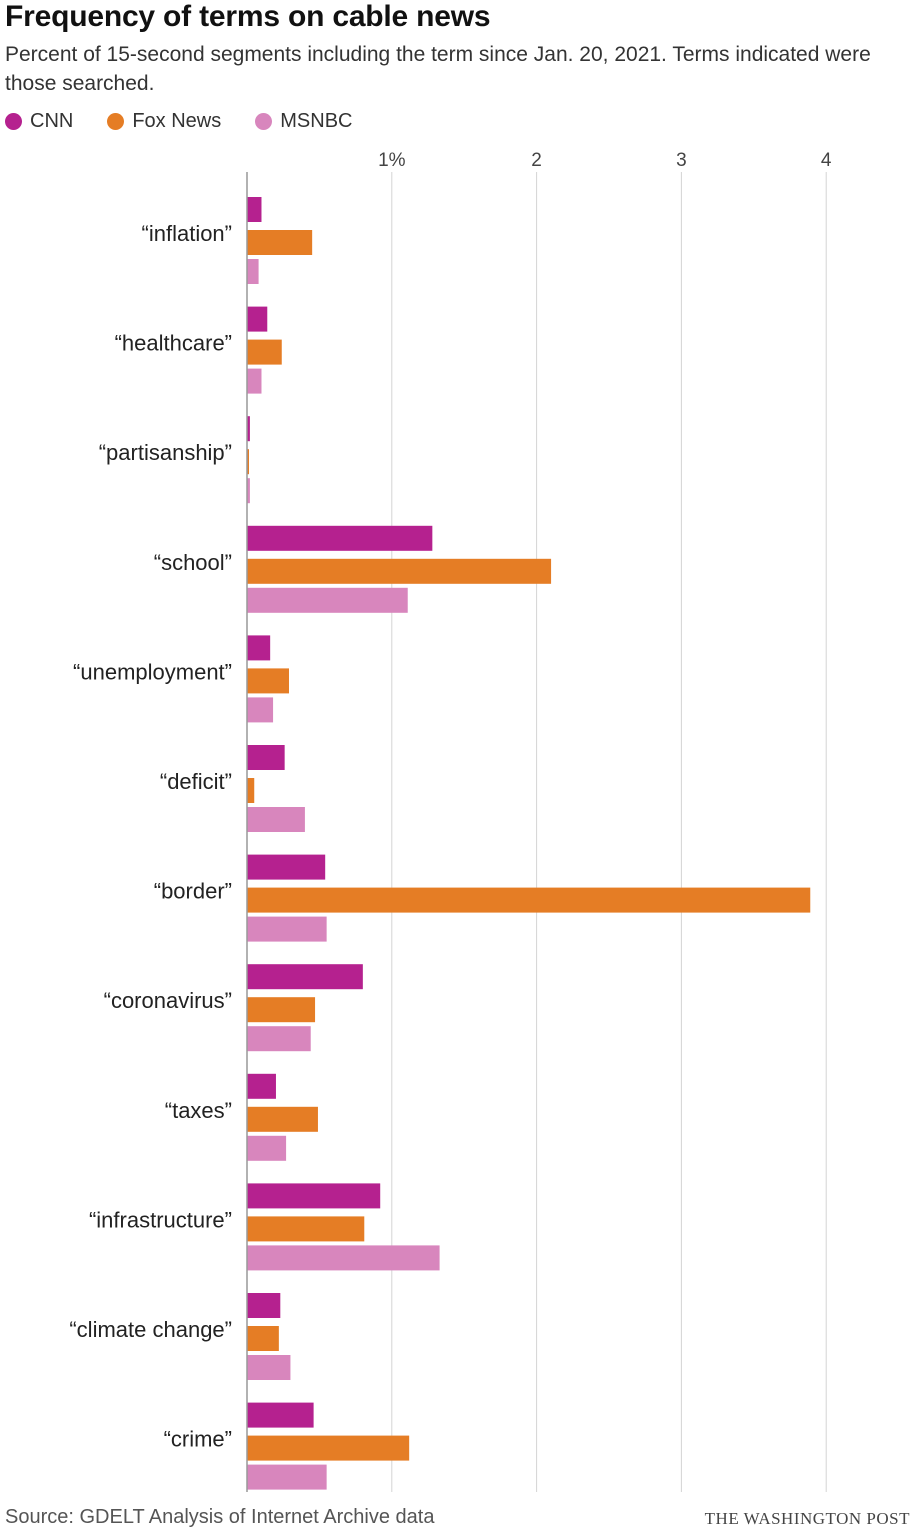 This screenshot has width=916, height=1536. I want to click on category-label: “school”, so click(193, 562).